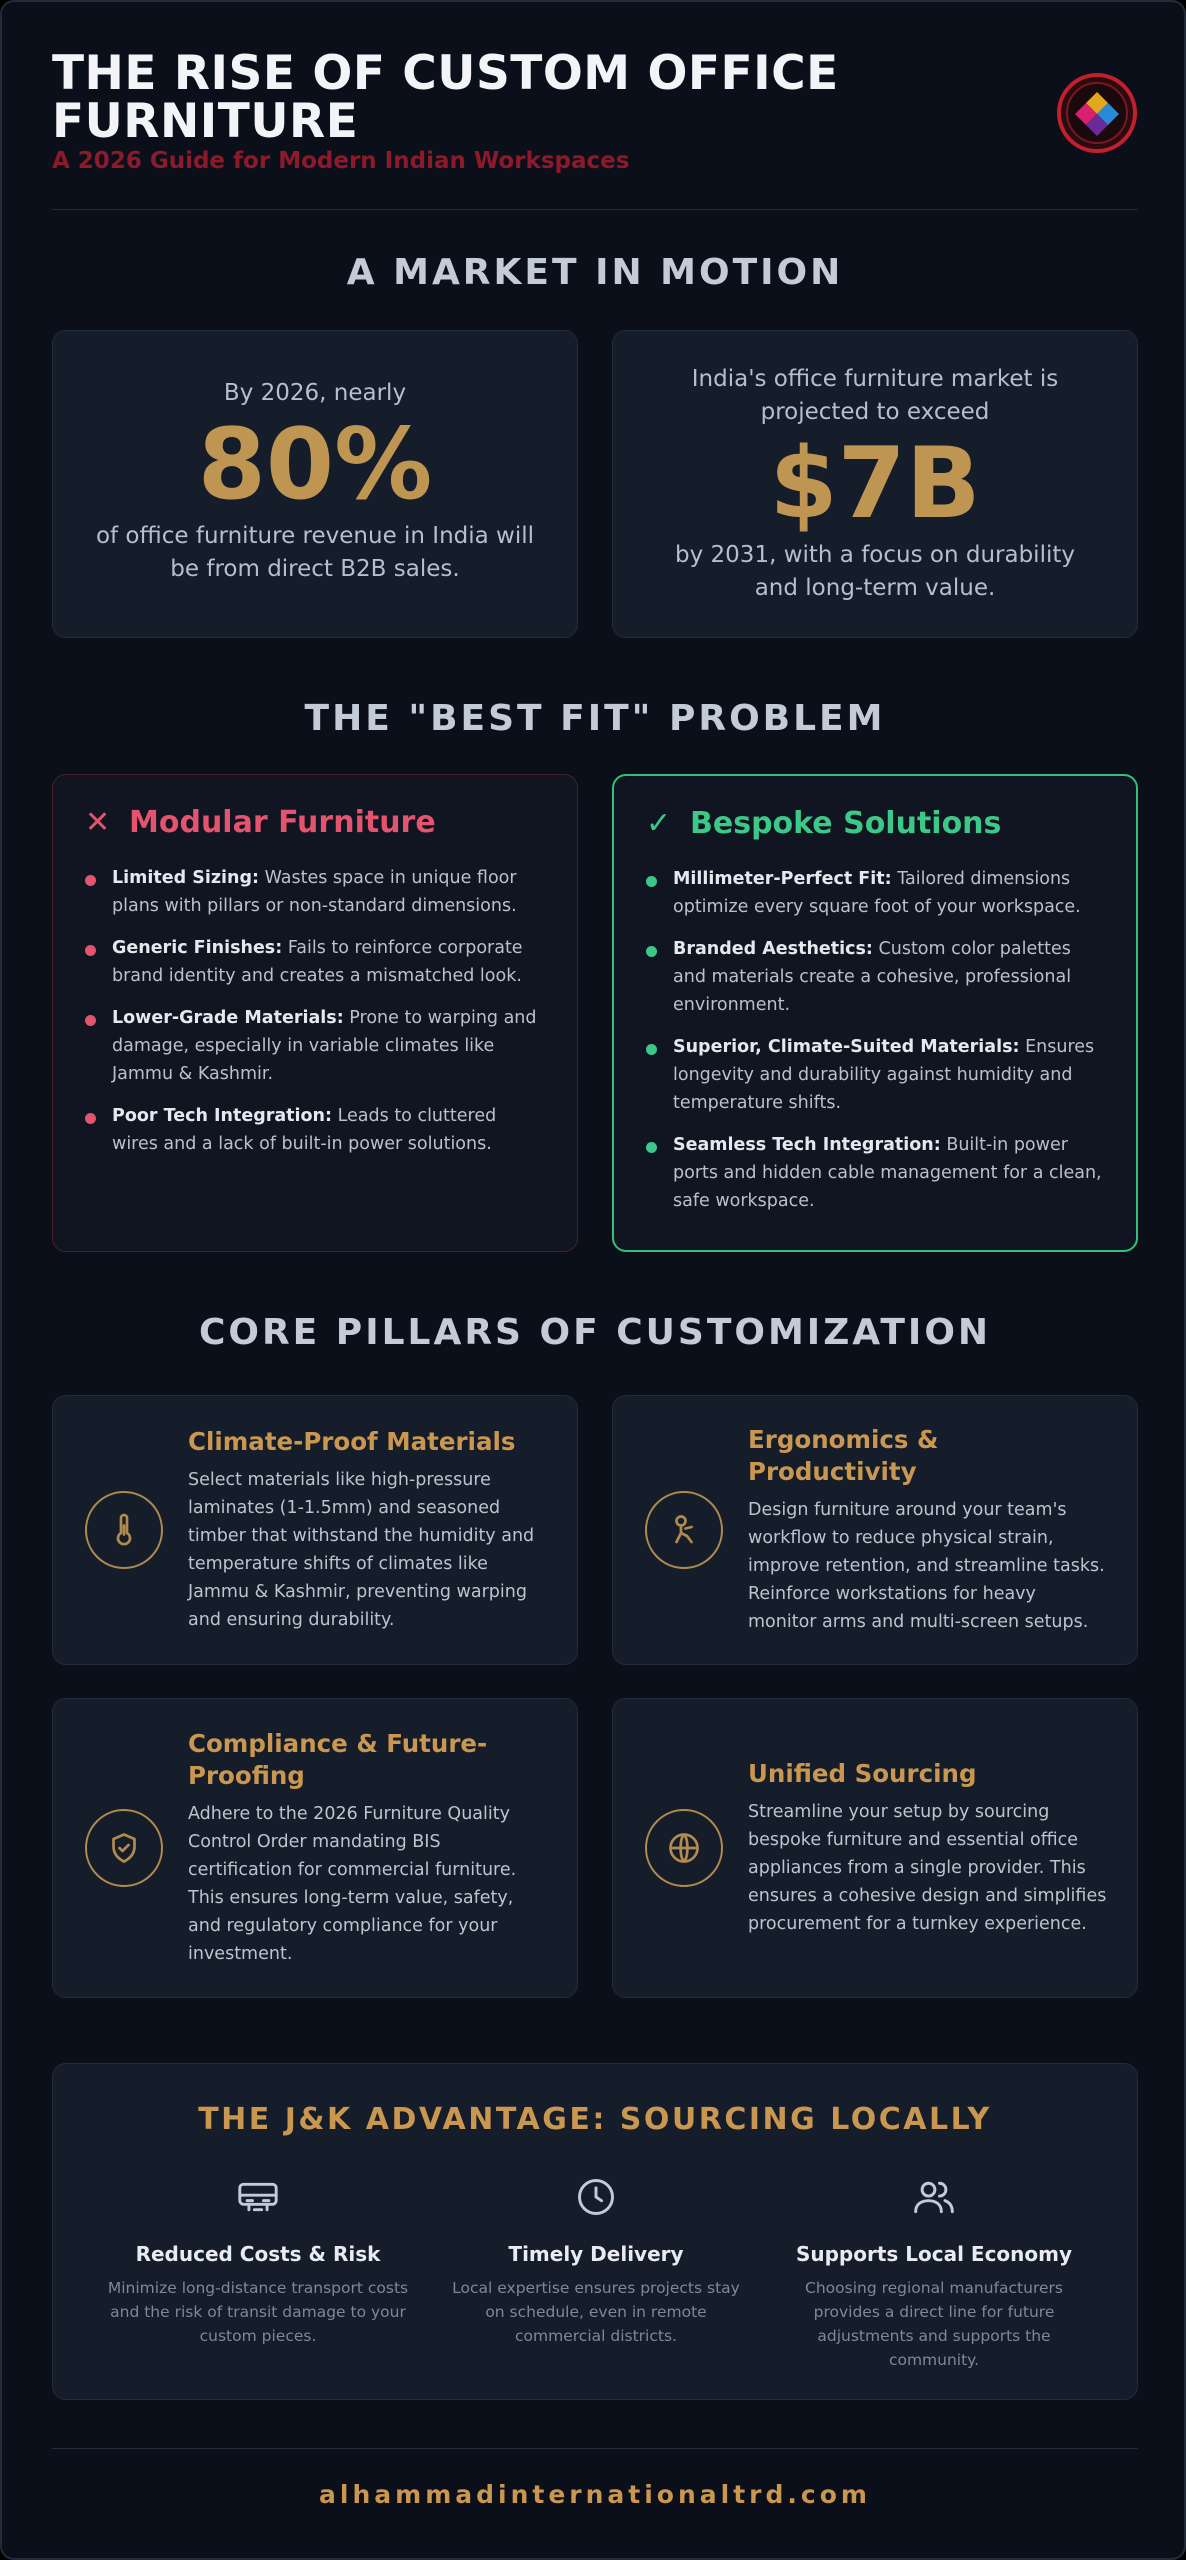 This screenshot has width=1186, height=2560. I want to click on footer-divider, so click(595, 2448).